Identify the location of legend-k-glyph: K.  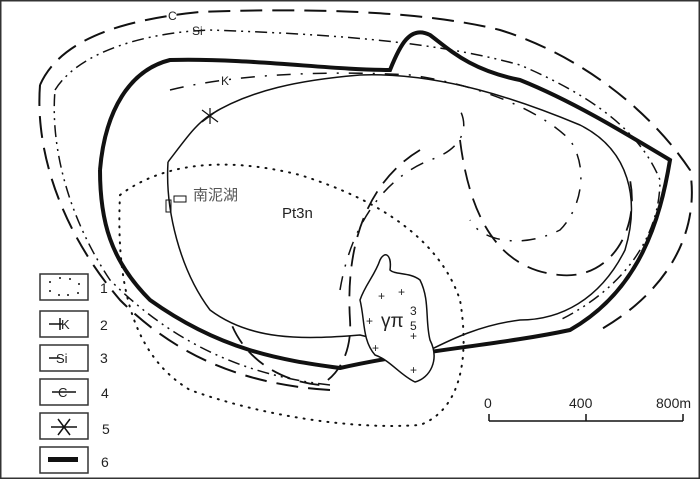
(65, 324).